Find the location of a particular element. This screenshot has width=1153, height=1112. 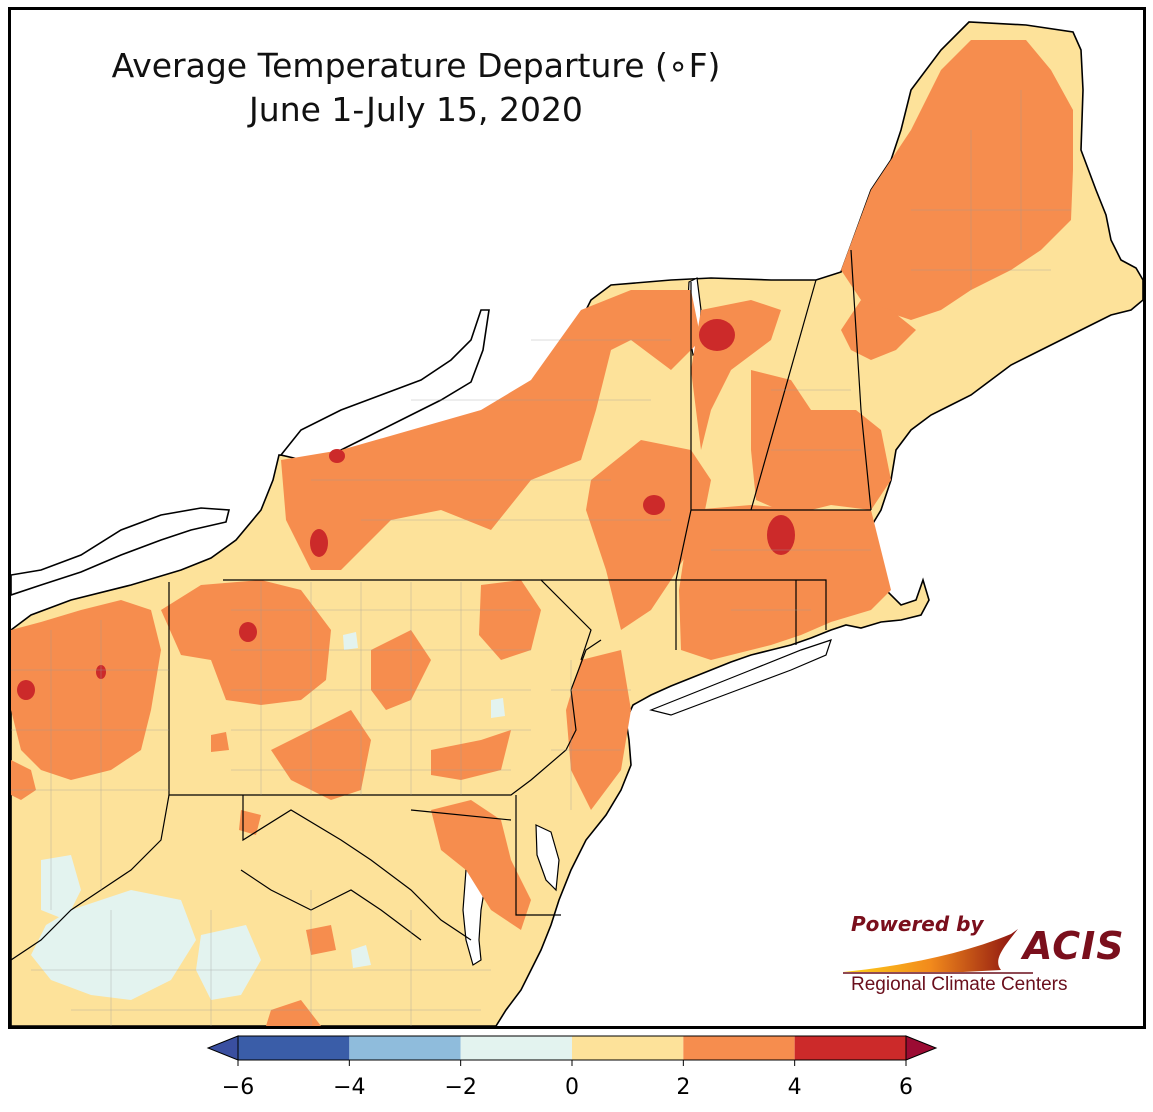

logo-brand: ACIS is located at coordinates (1074, 946).